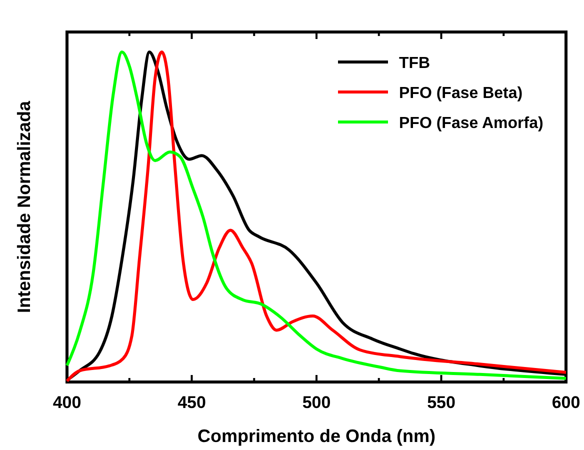  Describe the element at coordinates (192, 402) in the screenshot. I see `x-tick-label: 450` at that location.